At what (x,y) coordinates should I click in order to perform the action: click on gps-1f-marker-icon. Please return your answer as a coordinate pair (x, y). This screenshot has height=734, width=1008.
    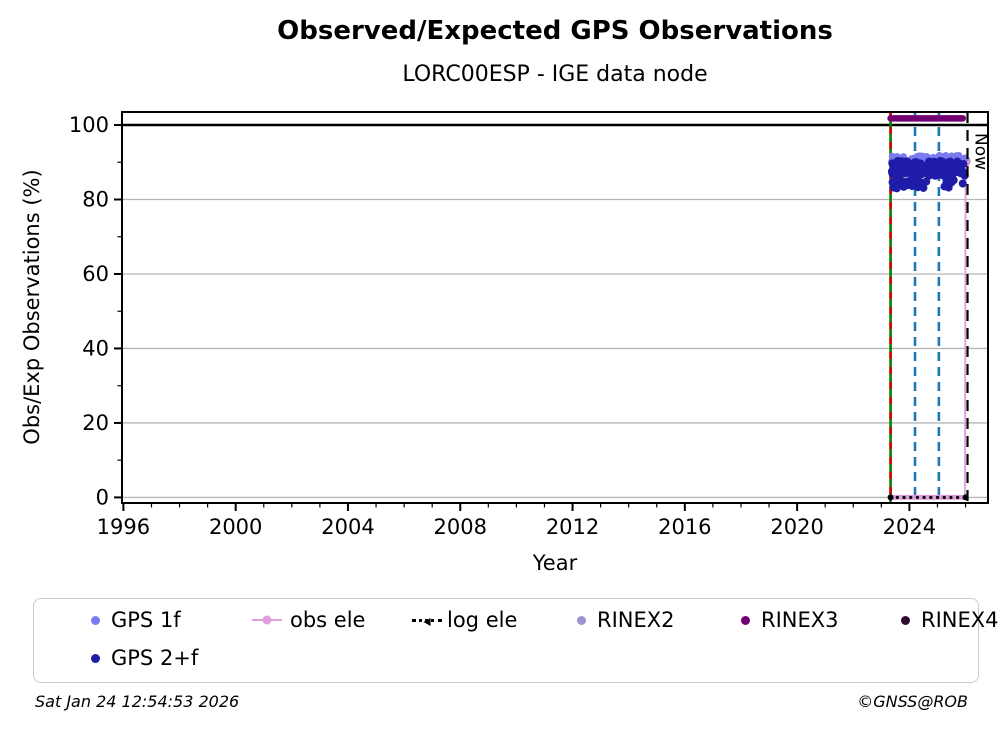
    Looking at the image, I should click on (95, 620).